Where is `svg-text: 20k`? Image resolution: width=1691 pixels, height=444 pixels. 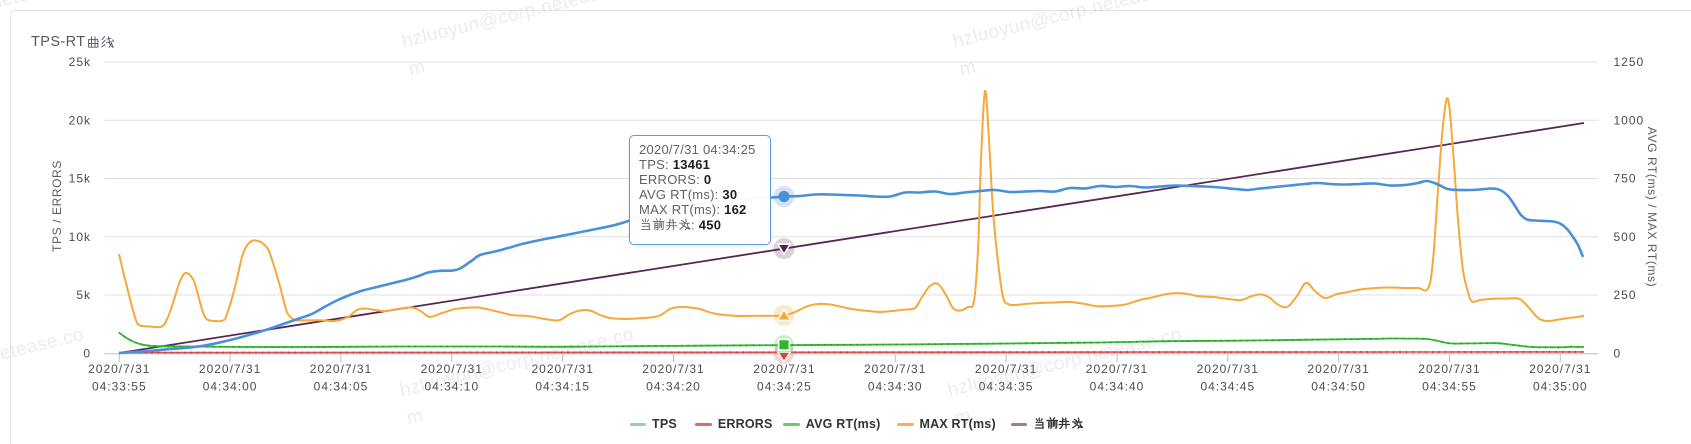 svg-text: 20k is located at coordinates (80, 120).